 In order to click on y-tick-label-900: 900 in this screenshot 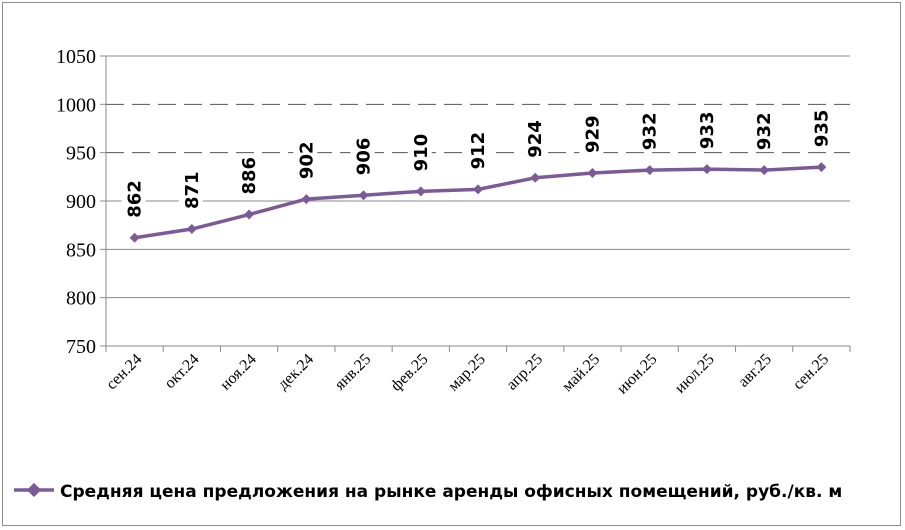, I will do `click(81, 202)`.